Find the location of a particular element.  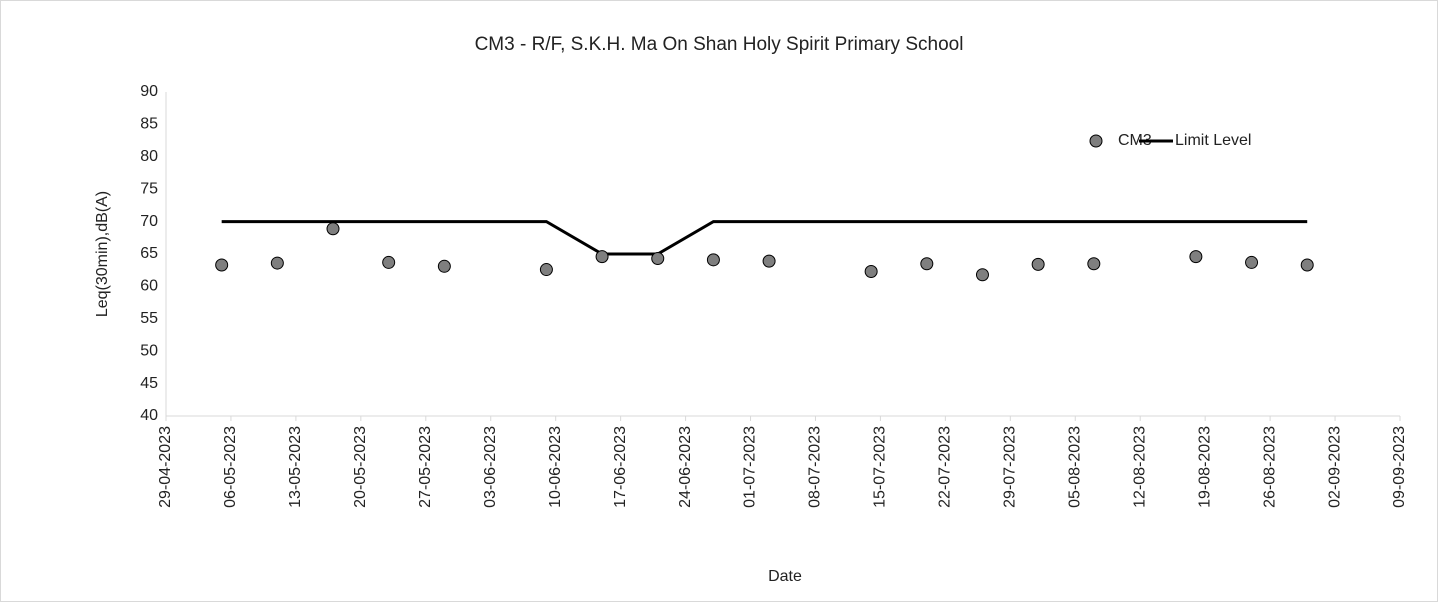

y-tick-label: 60 is located at coordinates (149, 286).